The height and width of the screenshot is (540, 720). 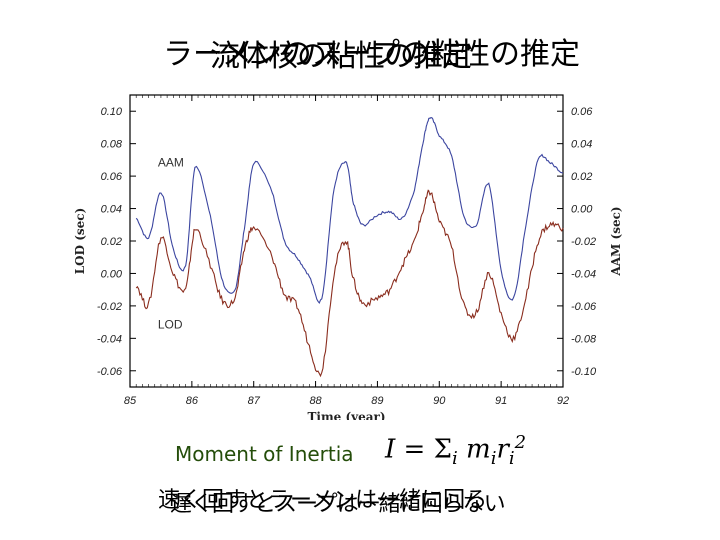 What do you see at coordinates (616, 241) in the screenshot?
I see `y-right-axis-title: AAM (sec)` at bounding box center [616, 241].